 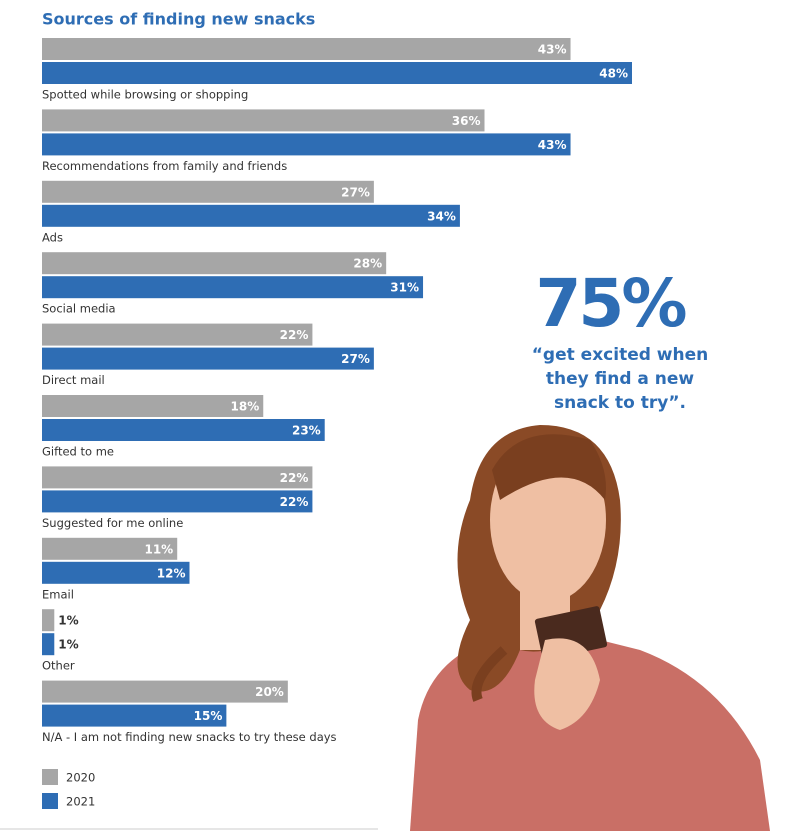 I want to click on value-label: 31%, so click(x=404, y=288).